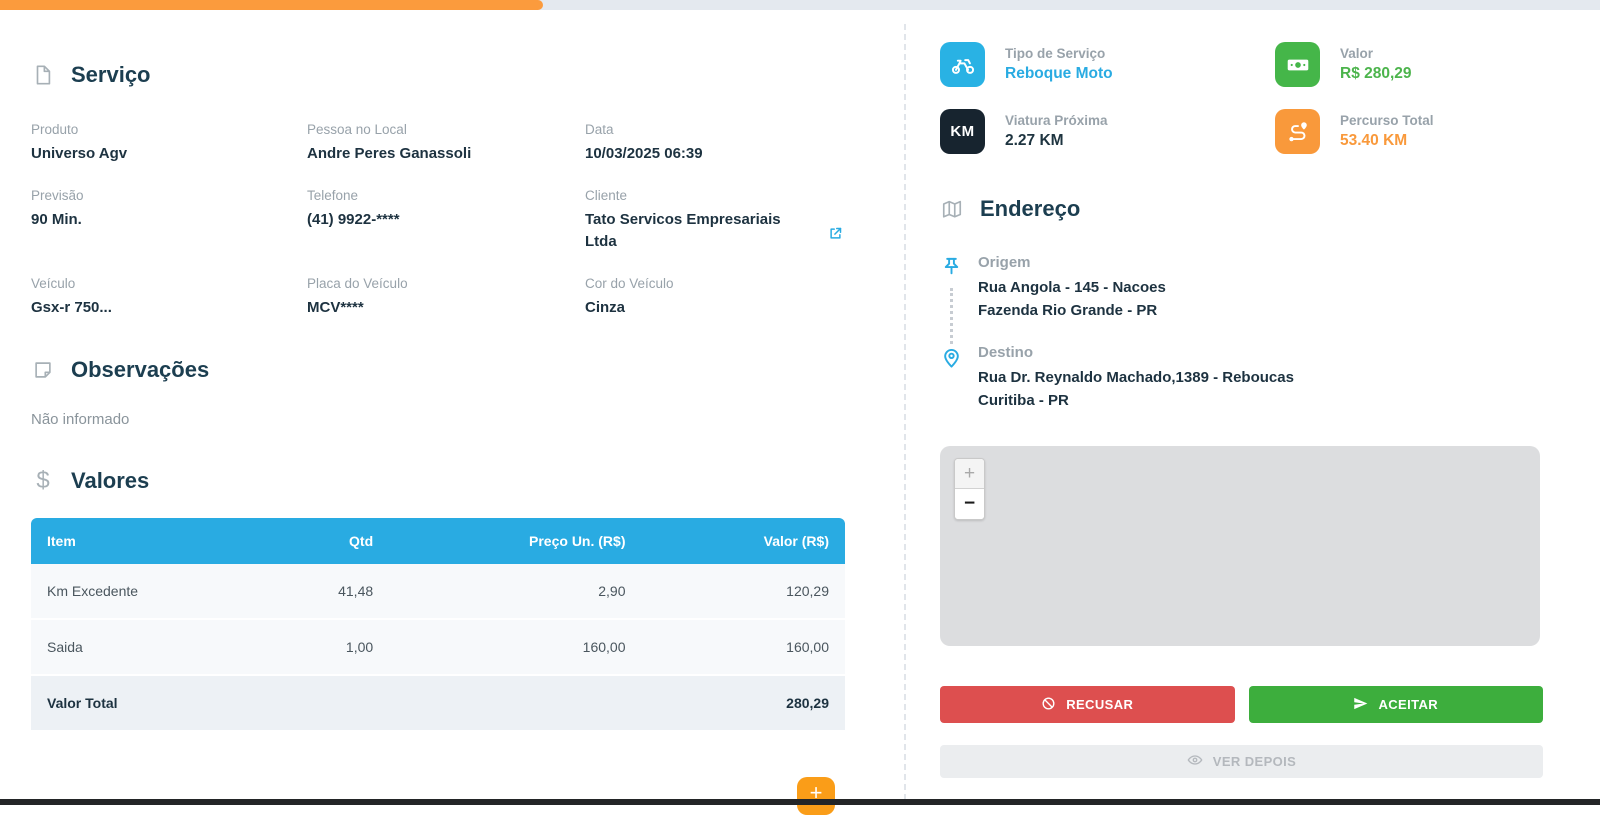  What do you see at coordinates (336, 702) in the screenshot?
I see `total-label: Valor Total` at bounding box center [336, 702].